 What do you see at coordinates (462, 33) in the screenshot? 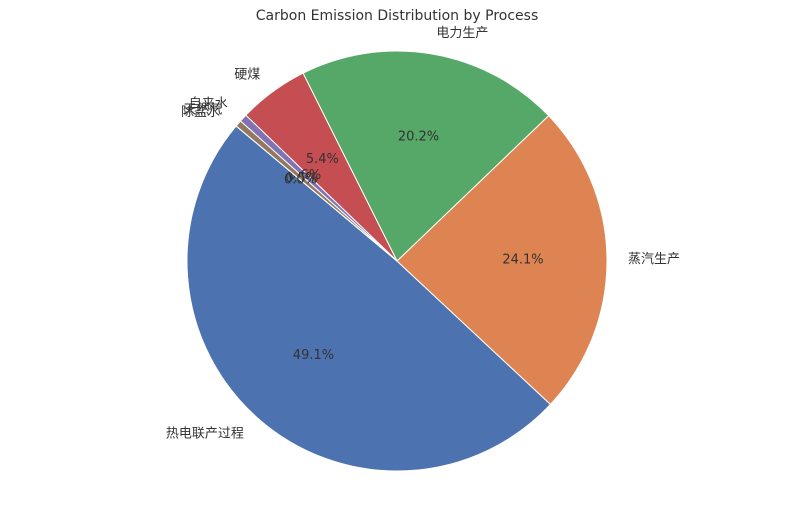
I see `slice-label: 电力生产` at bounding box center [462, 33].